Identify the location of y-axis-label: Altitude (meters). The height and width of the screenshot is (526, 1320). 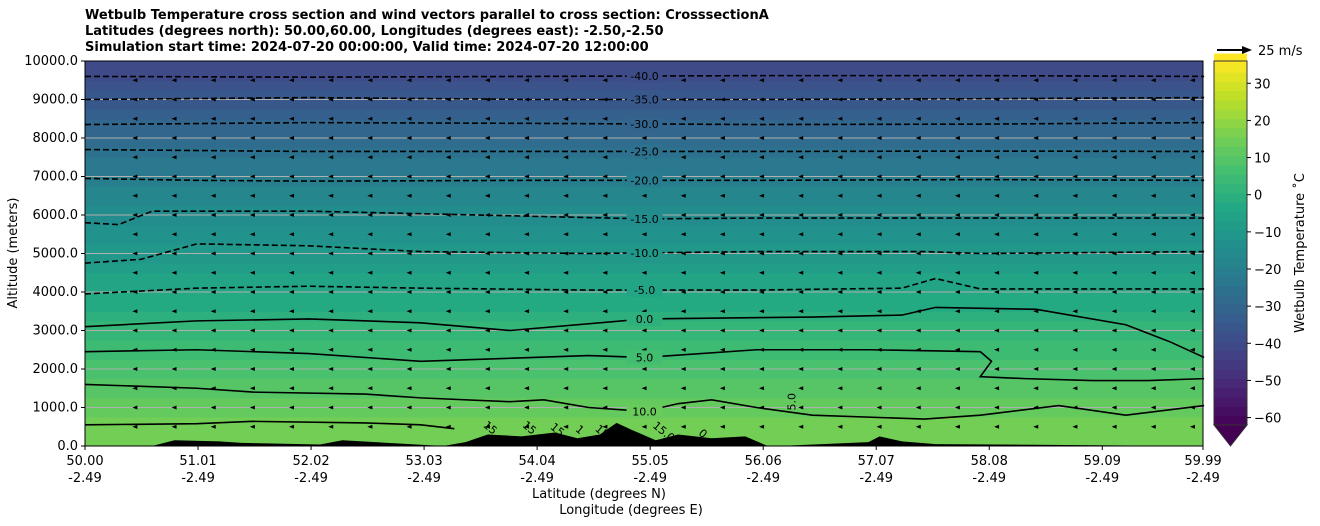
(13, 253).